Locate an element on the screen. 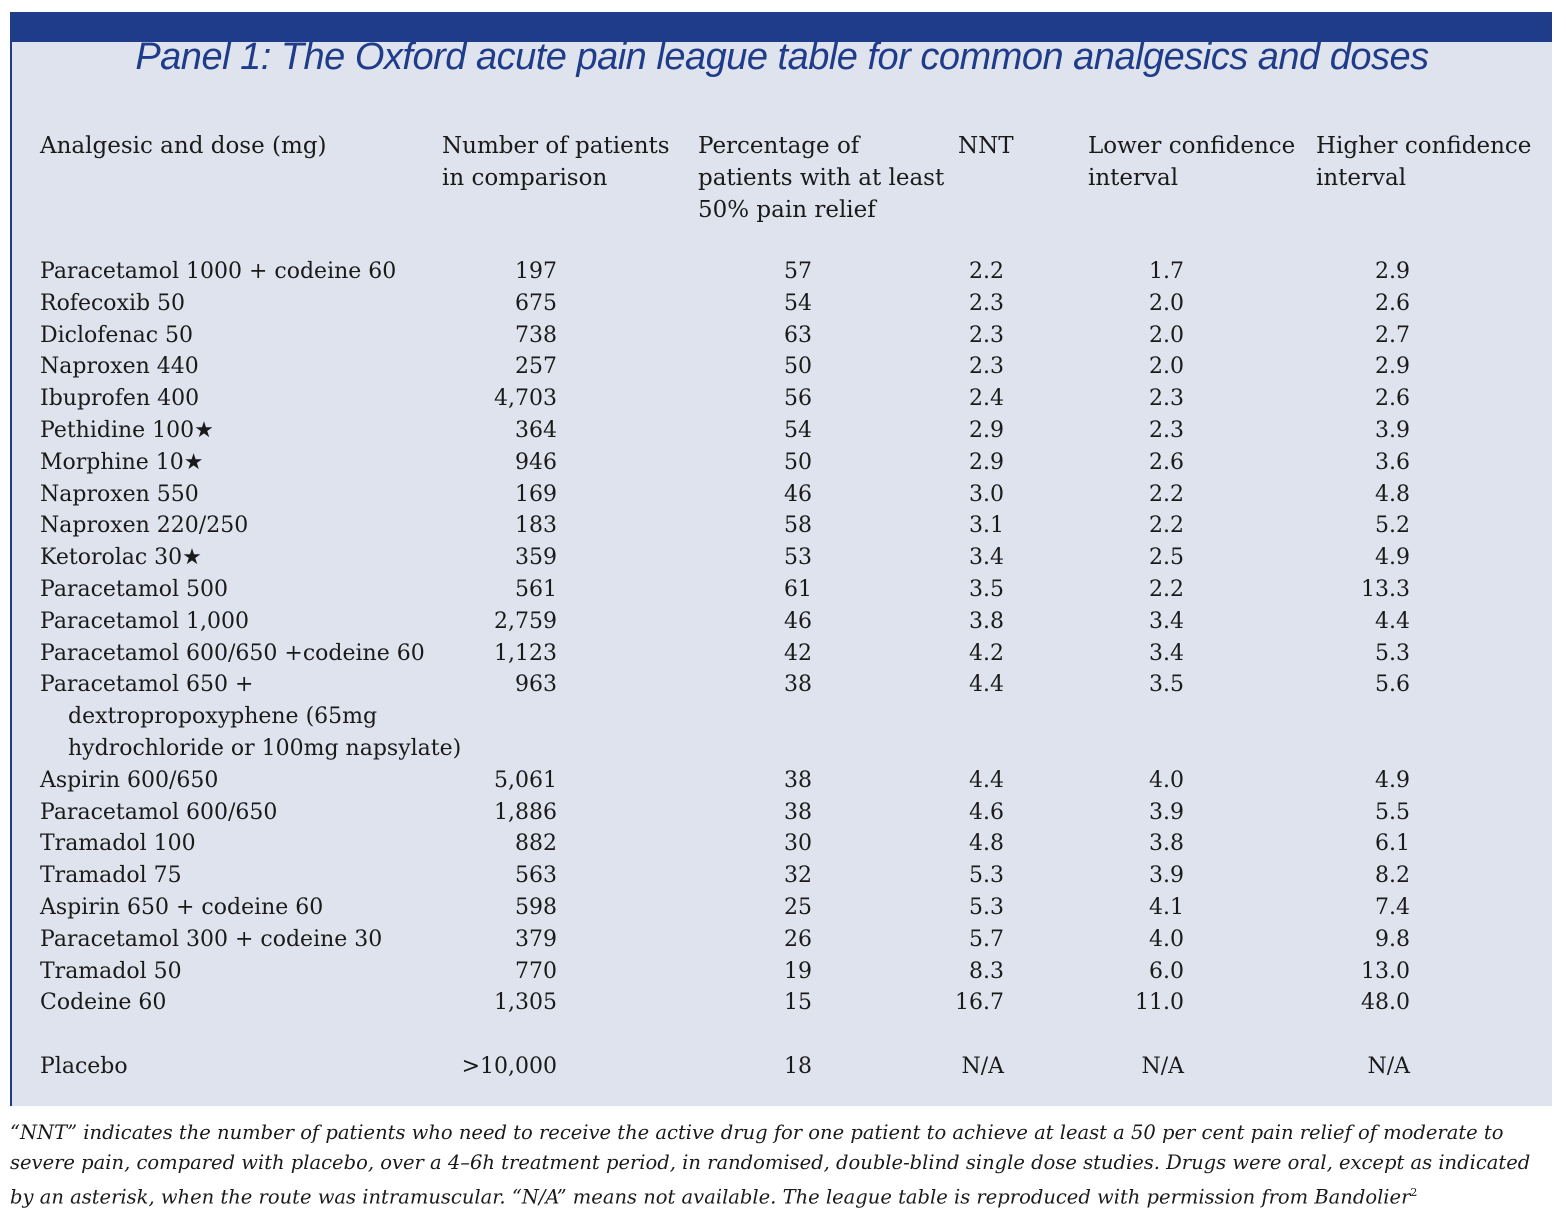 This screenshot has width=1566, height=1216. cell-percentage: 38 is located at coordinates (798, 812).